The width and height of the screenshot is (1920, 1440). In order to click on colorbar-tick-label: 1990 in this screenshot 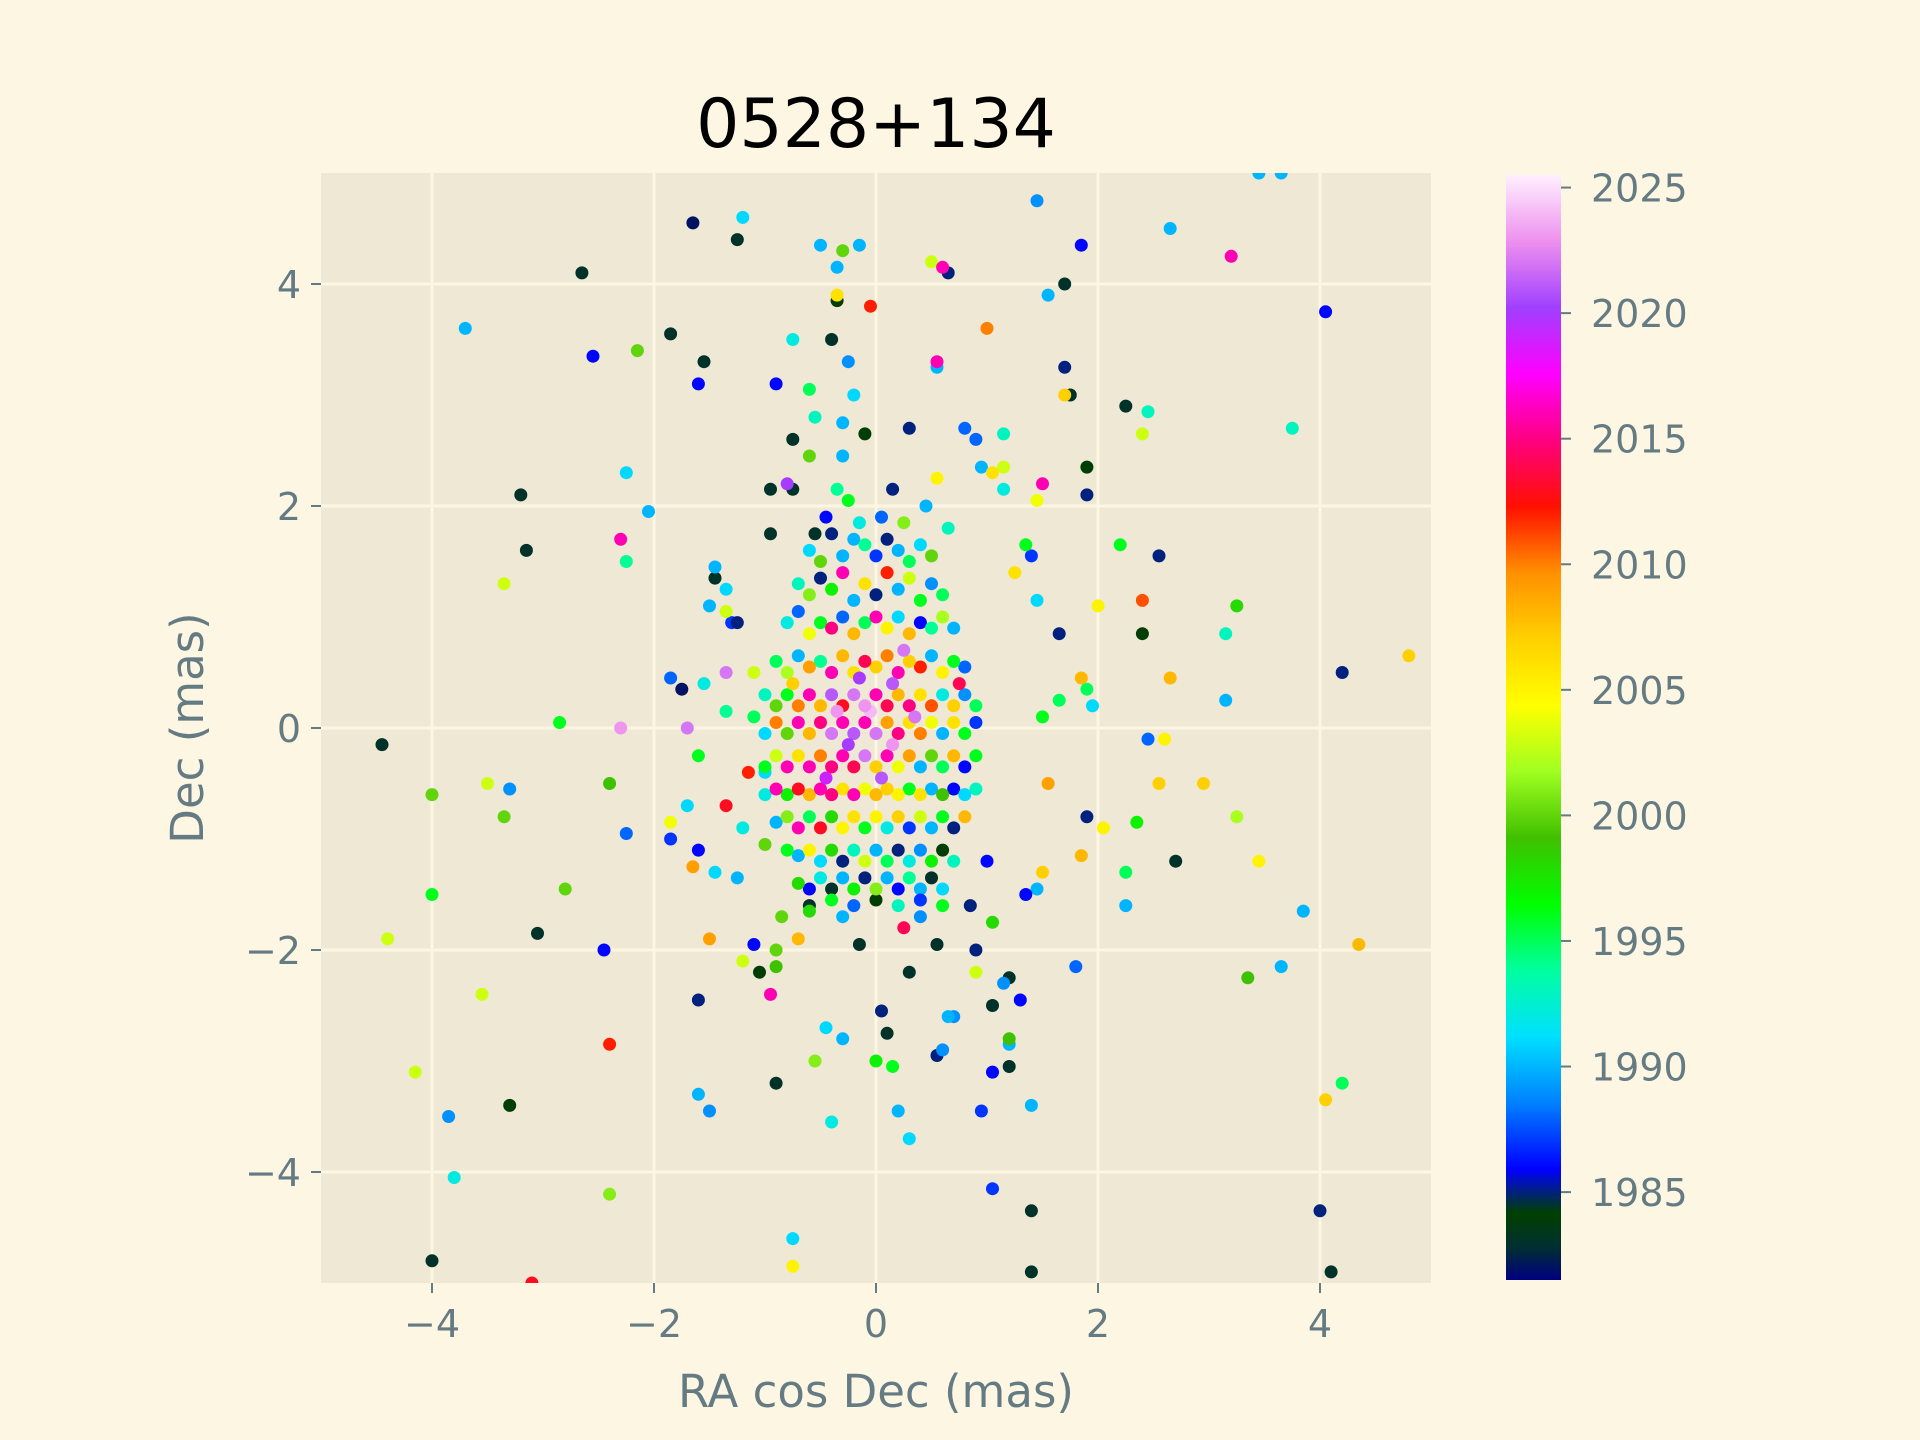, I will do `click(1639, 1068)`.